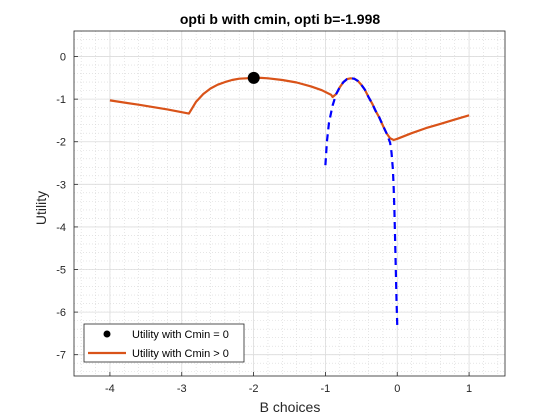 The width and height of the screenshot is (560, 420). Describe the element at coordinates (469, 389) in the screenshot. I see `x-tick-label: 1` at that location.